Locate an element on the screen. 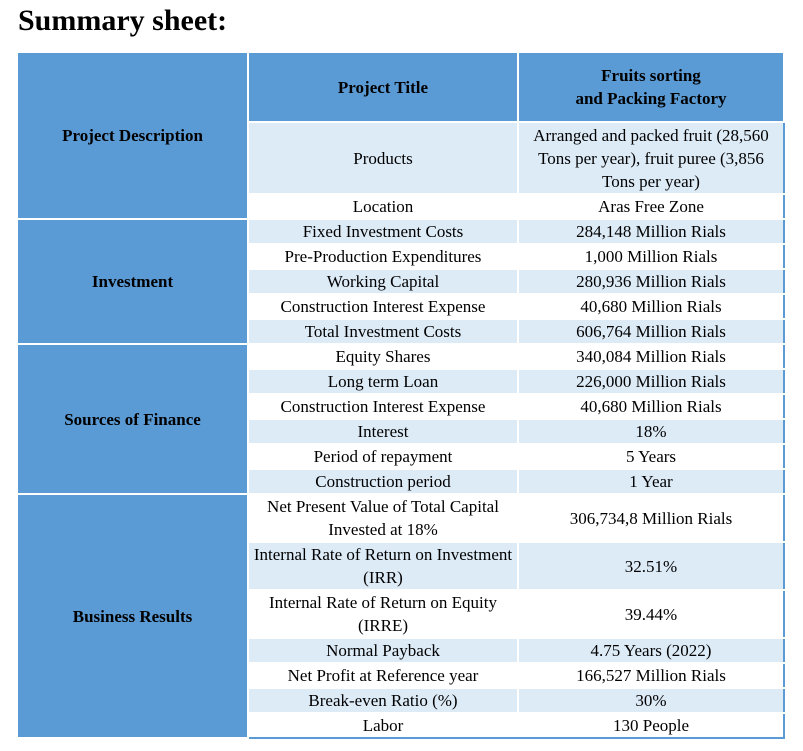  row-label: Break-even Ratio (%) is located at coordinates (383, 700).